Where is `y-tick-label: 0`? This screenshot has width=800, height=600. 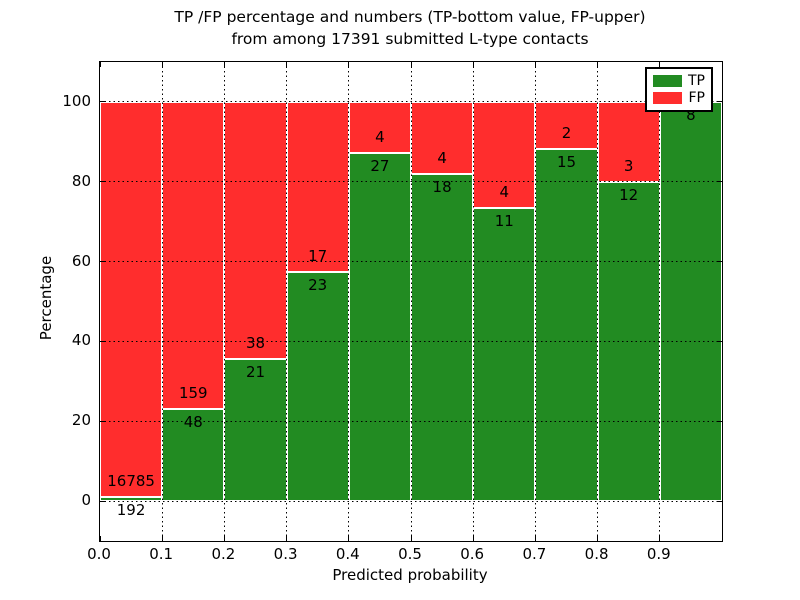 y-tick-label: 0 is located at coordinates (86, 500).